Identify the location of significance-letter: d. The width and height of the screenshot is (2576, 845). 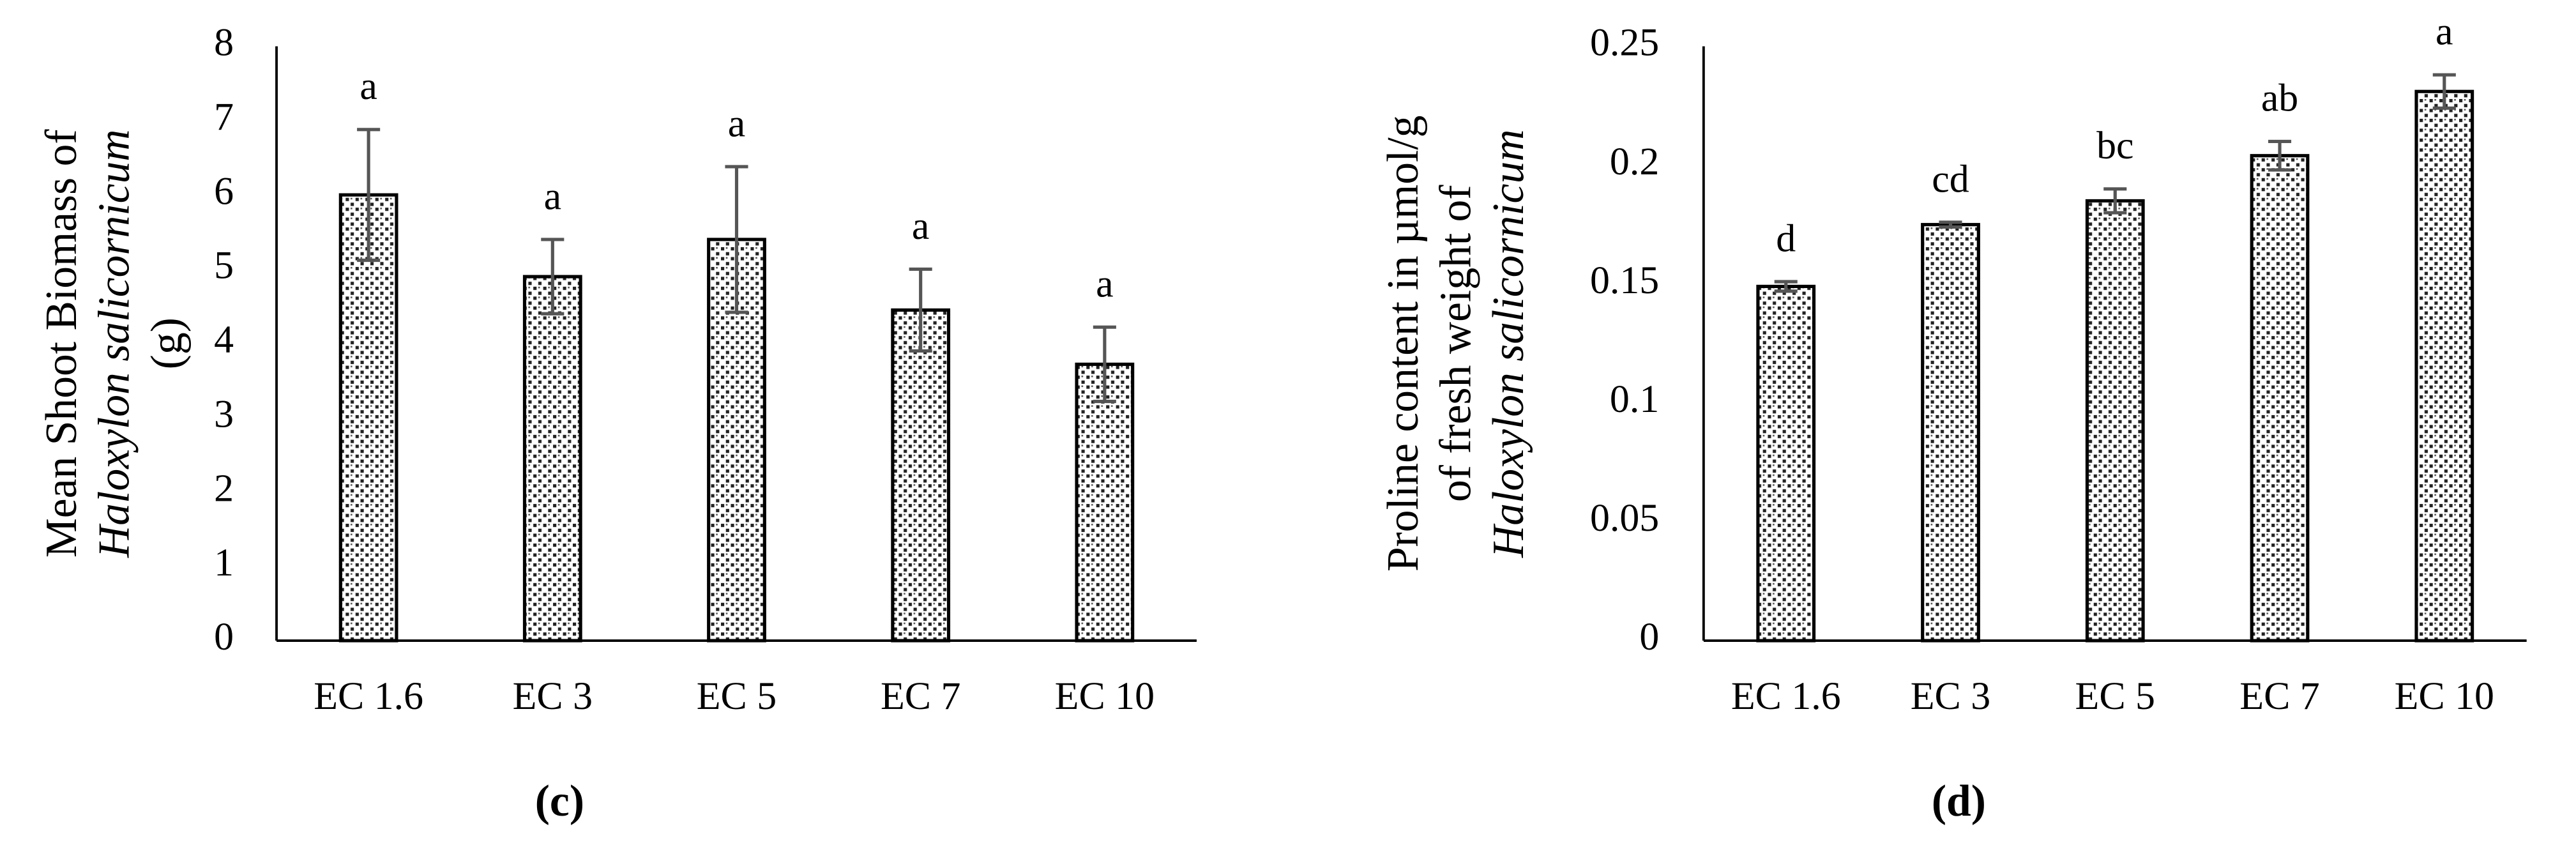
(1786, 238).